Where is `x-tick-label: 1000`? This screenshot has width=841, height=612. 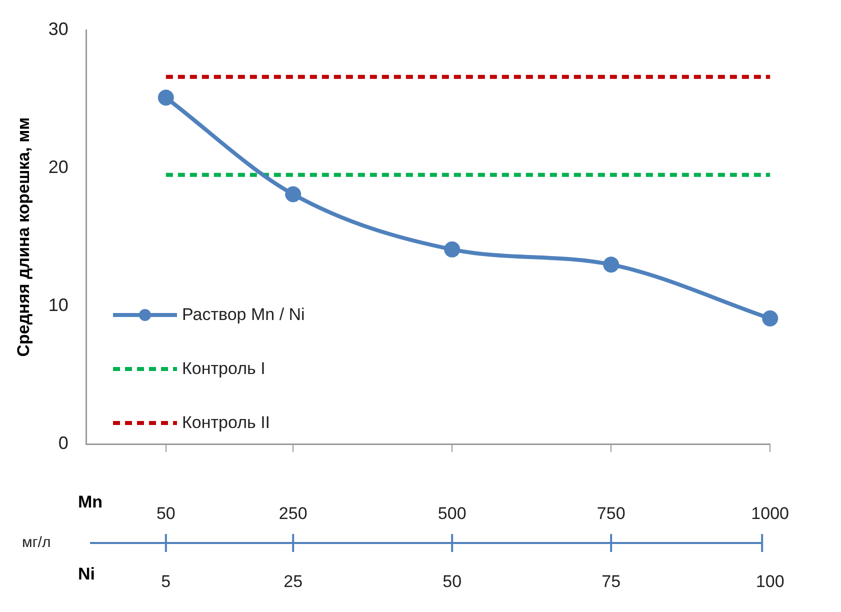
x-tick-label: 1000 is located at coordinates (770, 513).